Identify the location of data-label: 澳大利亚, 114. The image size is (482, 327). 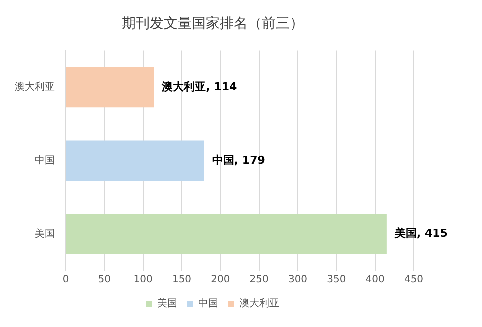
(199, 87).